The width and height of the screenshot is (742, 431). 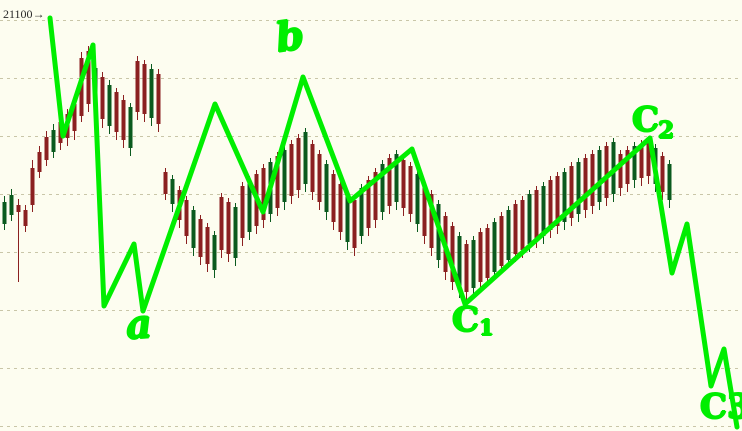 What do you see at coordinates (38, 14) in the screenshot?
I see `price-axis-arrow-icon: →` at bounding box center [38, 14].